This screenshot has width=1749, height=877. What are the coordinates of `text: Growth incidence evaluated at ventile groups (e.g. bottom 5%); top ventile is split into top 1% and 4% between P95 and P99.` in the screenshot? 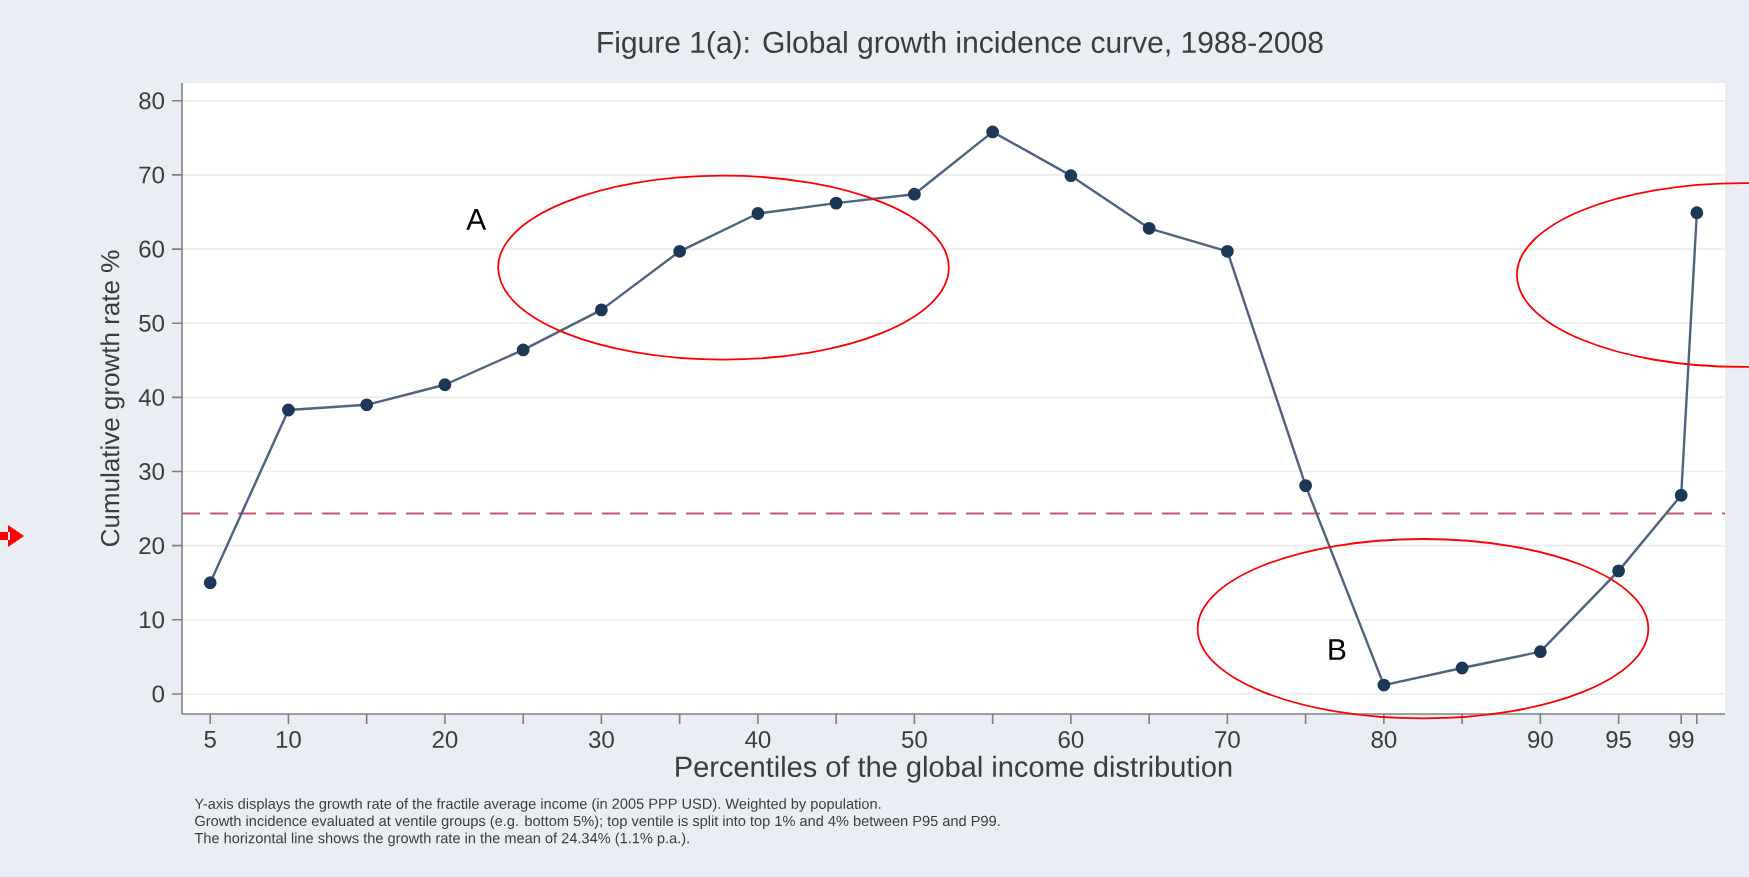 It's located at (597, 822).